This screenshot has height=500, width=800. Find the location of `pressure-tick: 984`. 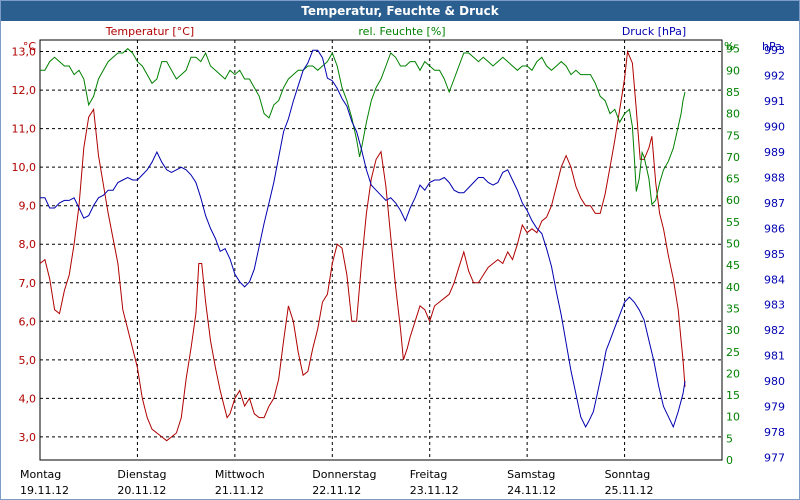

pressure-tick: 984 is located at coordinates (774, 279).